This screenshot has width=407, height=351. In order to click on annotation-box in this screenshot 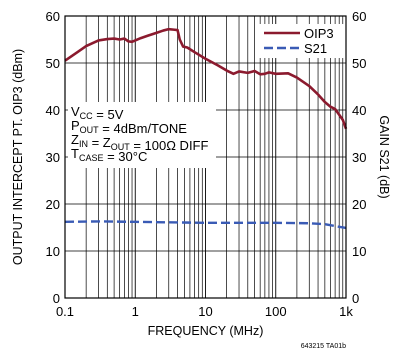, I will do `click(142, 135)`.